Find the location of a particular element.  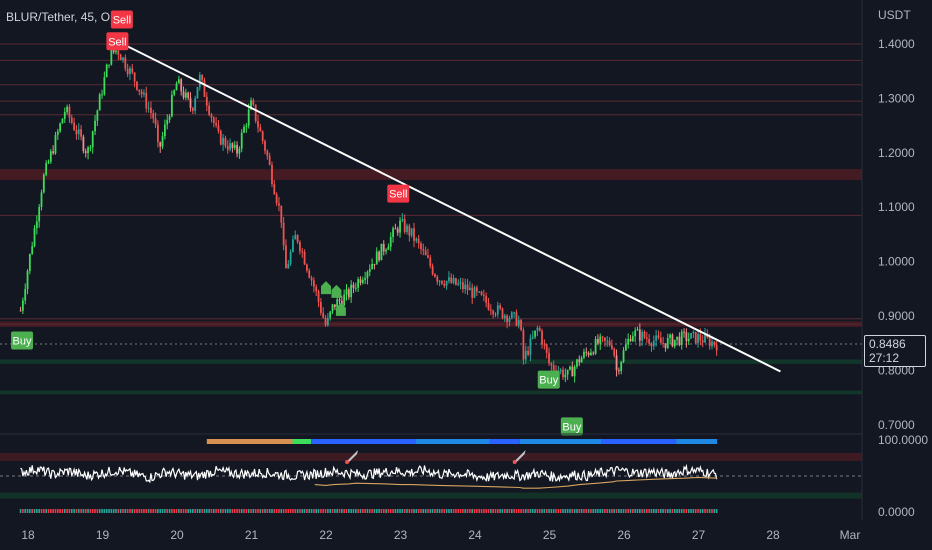

trend-ribbon-segment is located at coordinates (302, 441).